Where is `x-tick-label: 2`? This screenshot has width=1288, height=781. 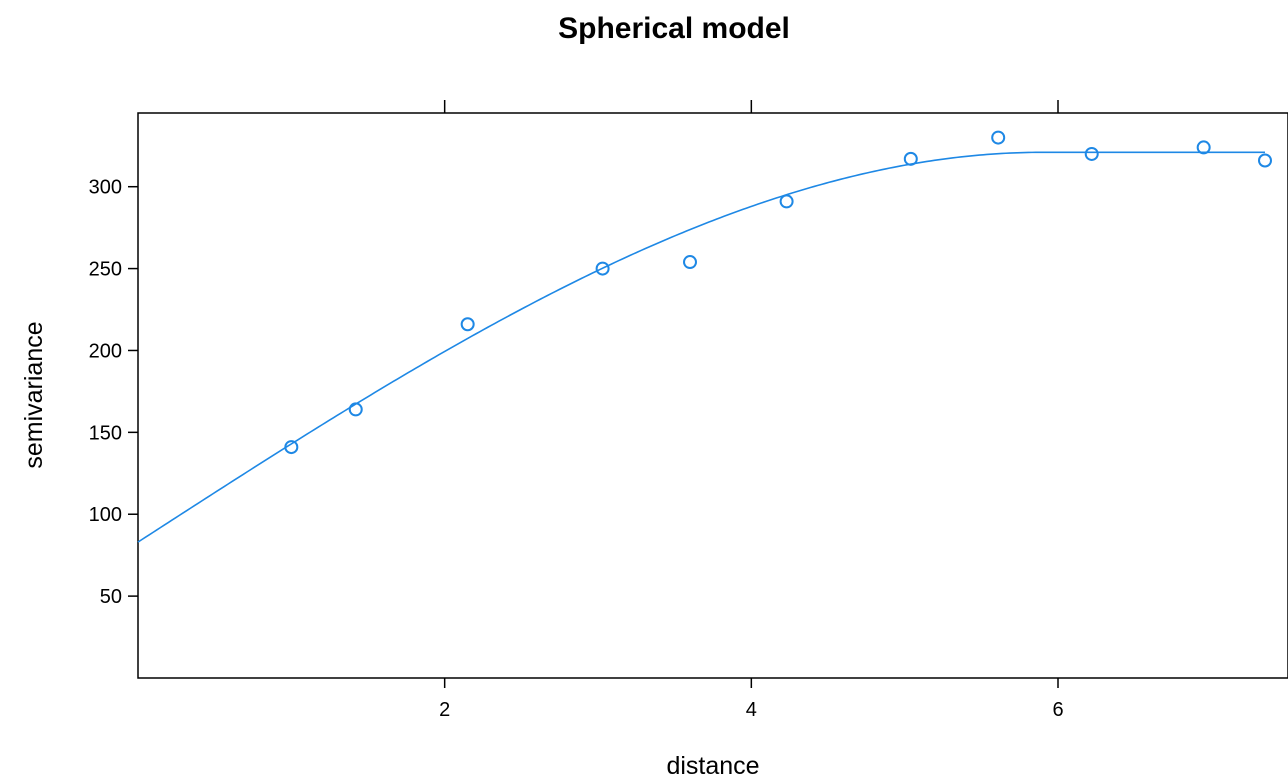
x-tick-label: 2 is located at coordinates (444, 710).